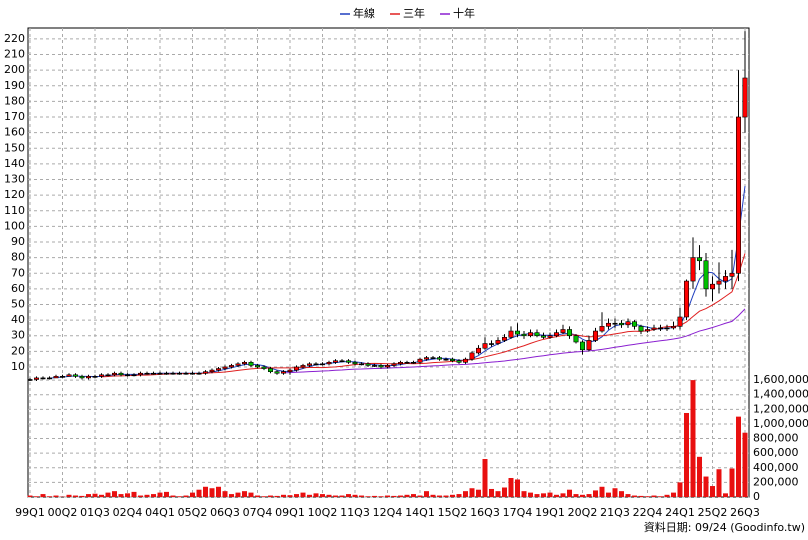  Describe the element at coordinates (225, 512) in the screenshot. I see `x-tick-label: 06Q3` at that location.